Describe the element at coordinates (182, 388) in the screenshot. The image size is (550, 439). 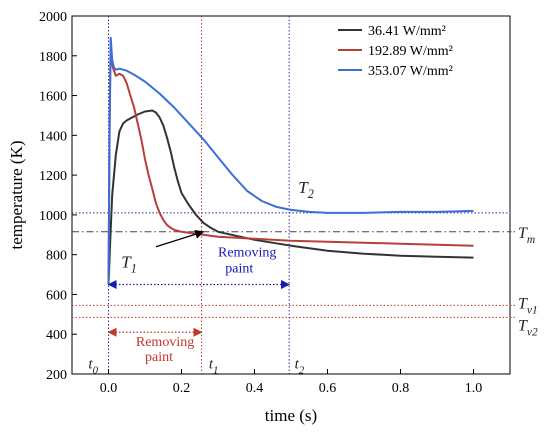
I see `x-tick-label-1: 0.2` at that location.